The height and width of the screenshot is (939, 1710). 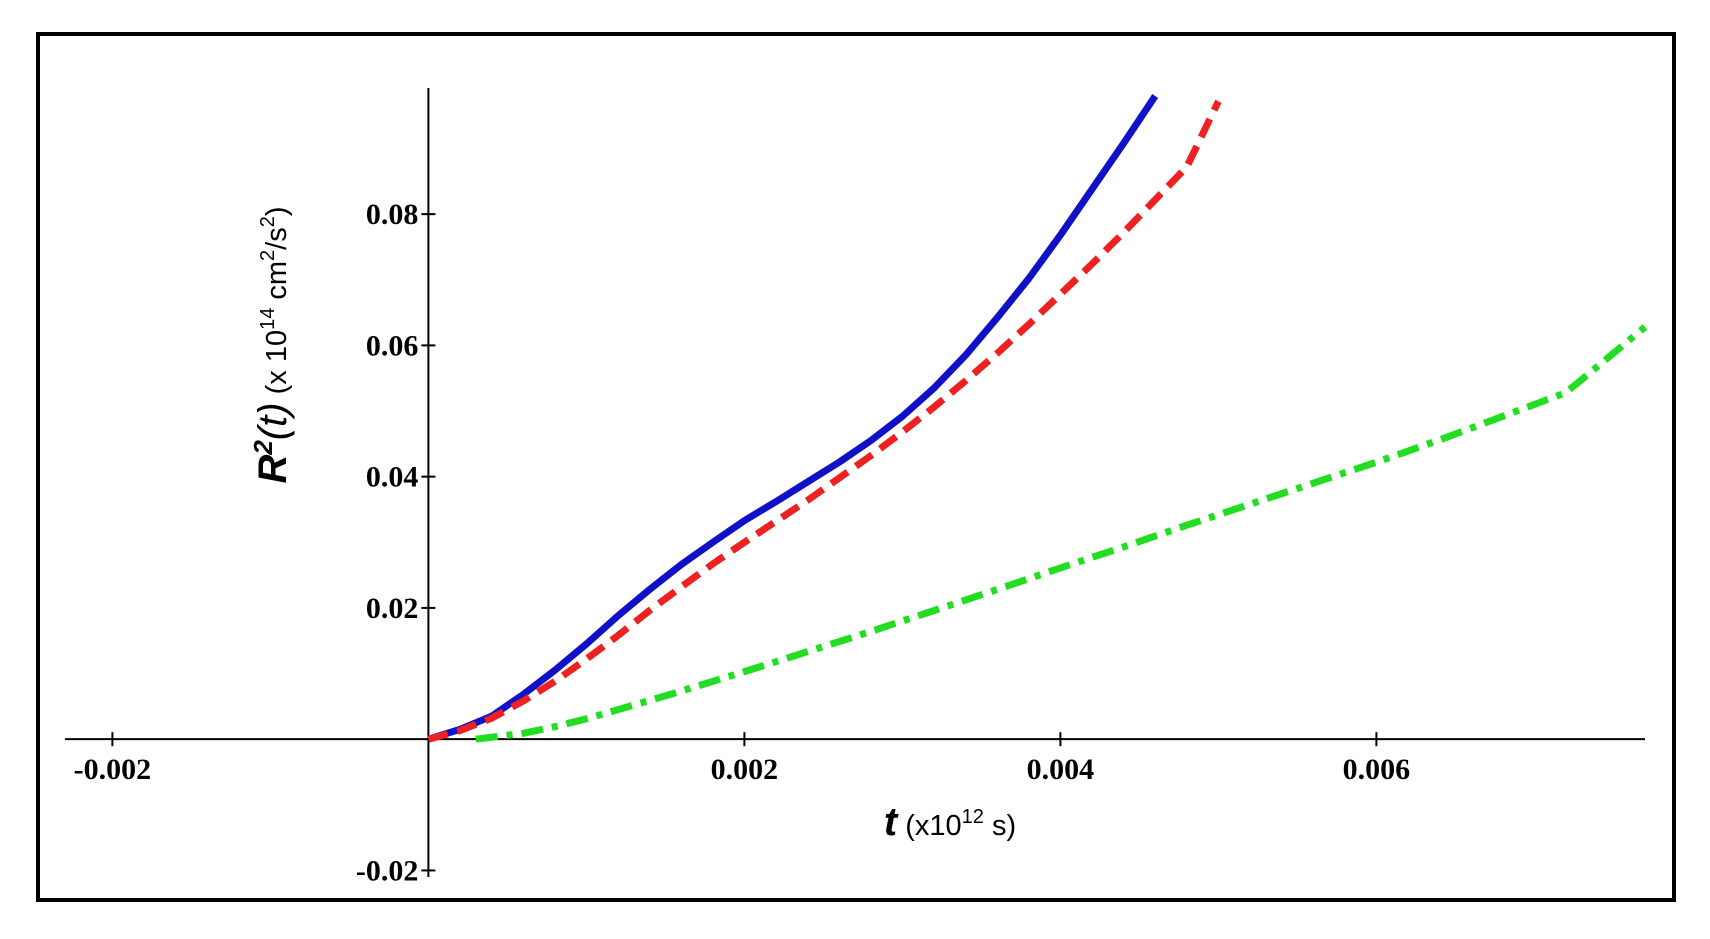 What do you see at coordinates (268, 319) in the screenshot?
I see `y-axis-unit-exp1: 14` at bounding box center [268, 319].